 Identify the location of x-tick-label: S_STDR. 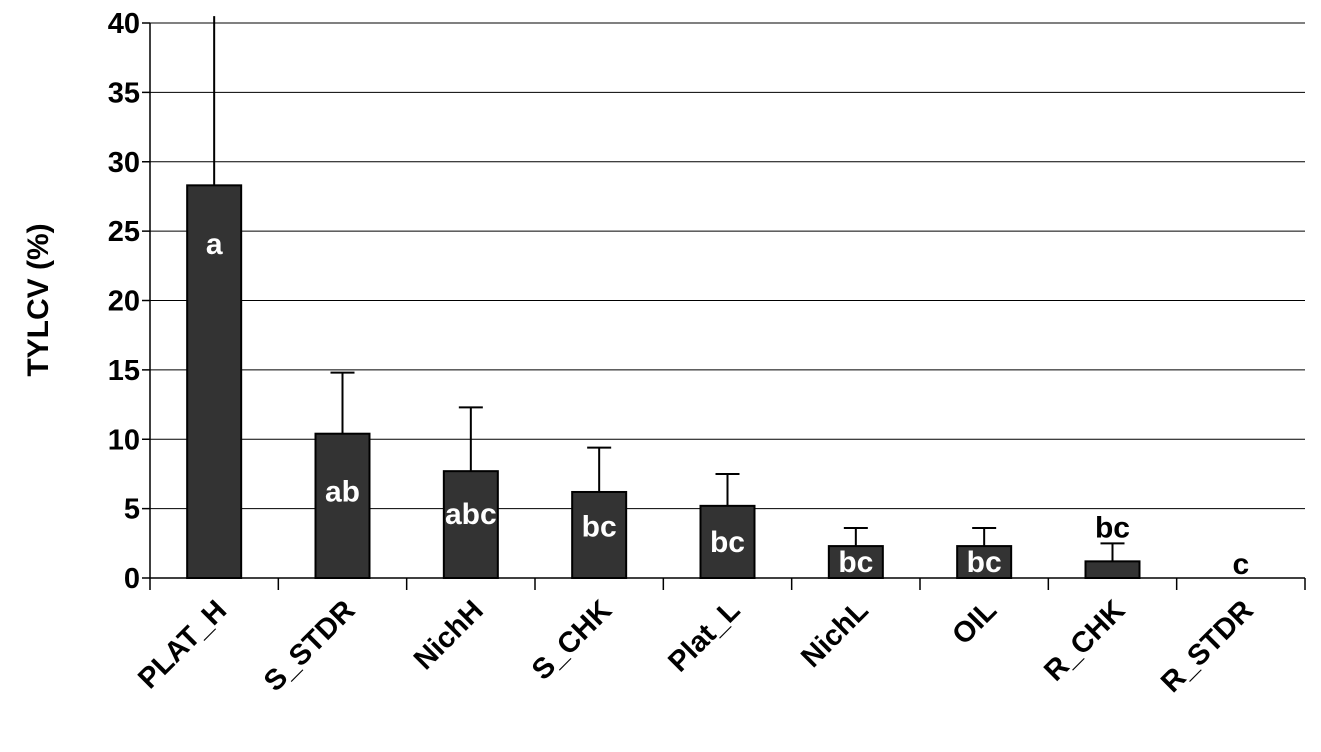
(310, 646).